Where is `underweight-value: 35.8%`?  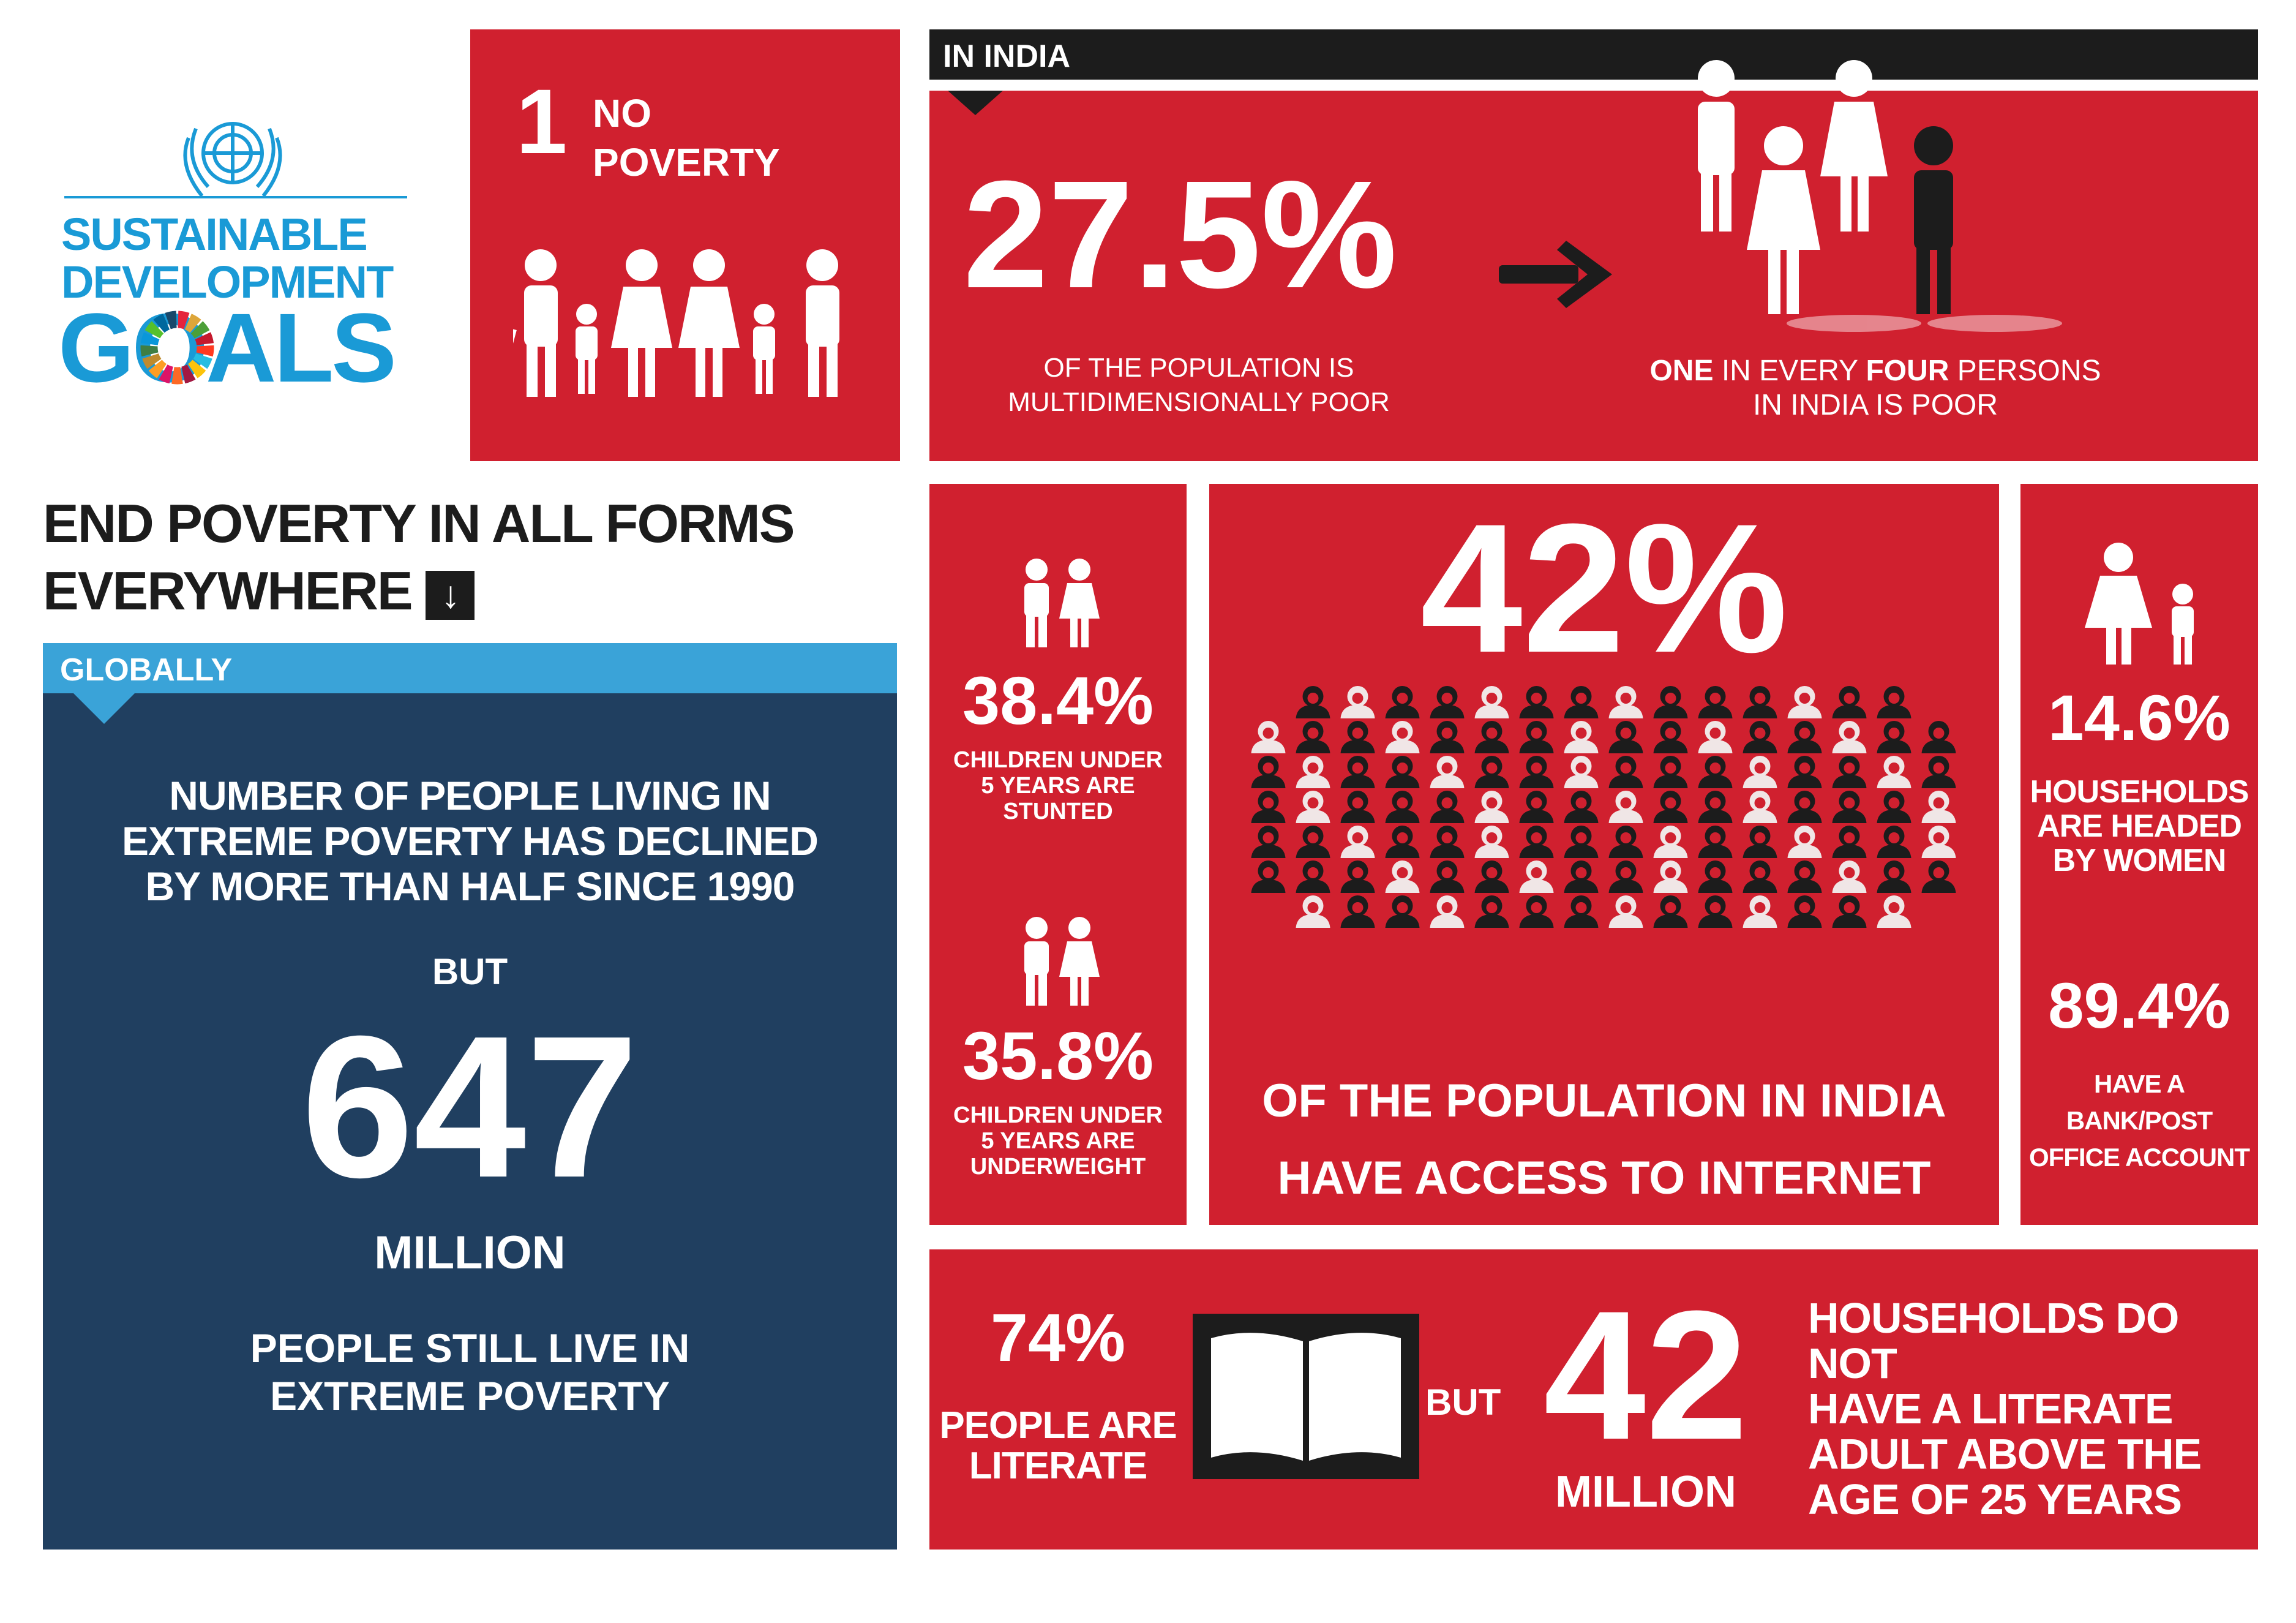 underweight-value: 35.8% is located at coordinates (1058, 1056).